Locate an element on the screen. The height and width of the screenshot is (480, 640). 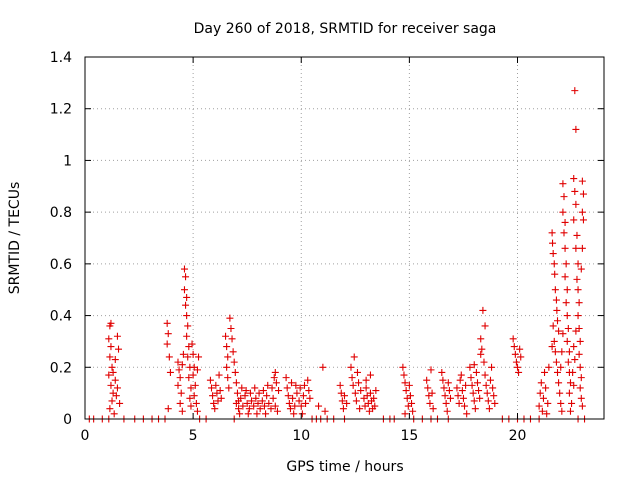
x-tick-label: 0 is located at coordinates (85, 436).